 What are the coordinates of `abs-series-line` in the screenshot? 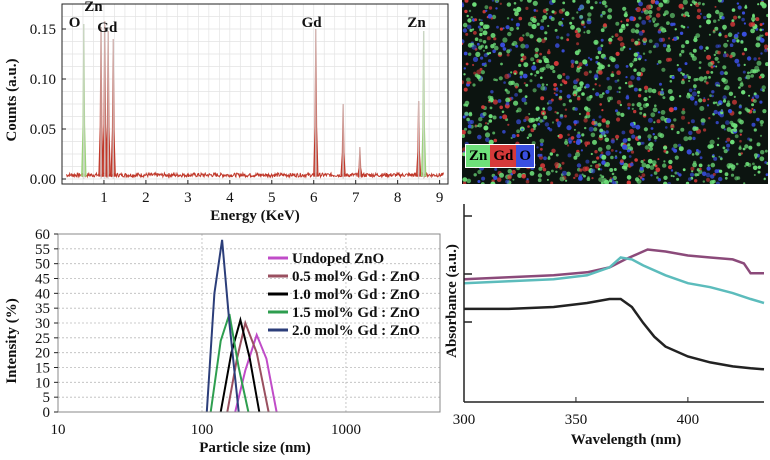 It's located at (614, 280).